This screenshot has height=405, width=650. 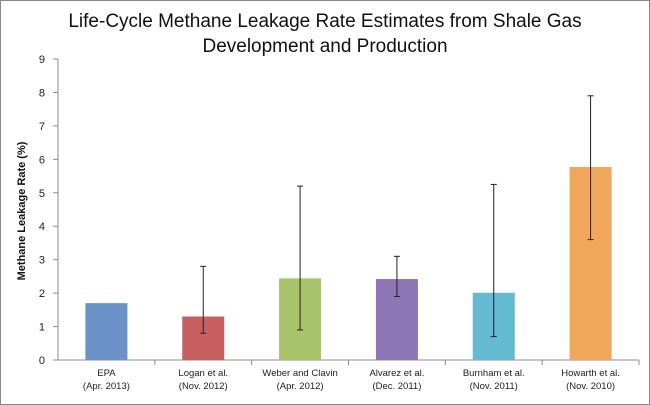 What do you see at coordinates (42, 328) in the screenshot?
I see `y-tick-label: 1` at bounding box center [42, 328].